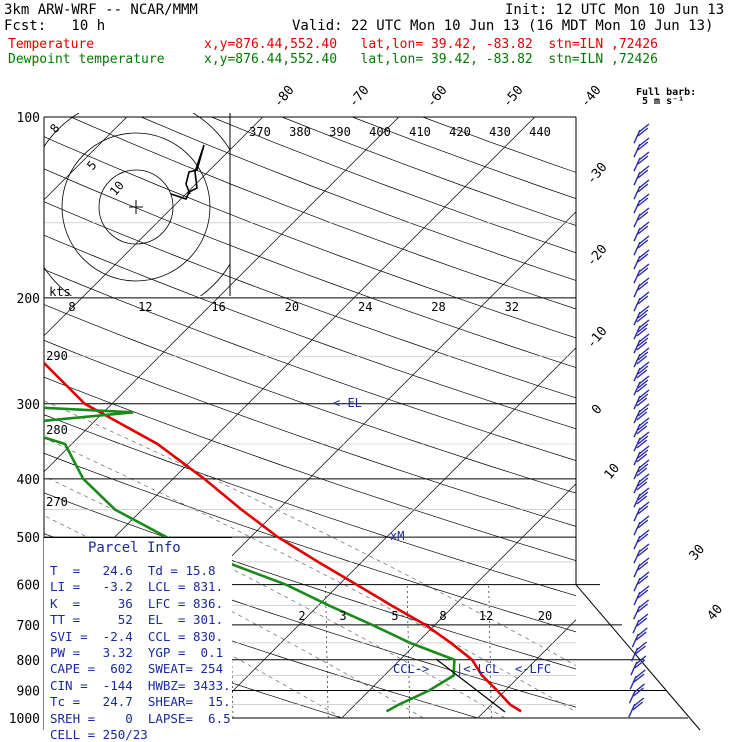 Image resolution: width=740 pixels, height=742 pixels. Describe the element at coordinates (57, 430) in the screenshot. I see `theta-left-label: 280` at that location.